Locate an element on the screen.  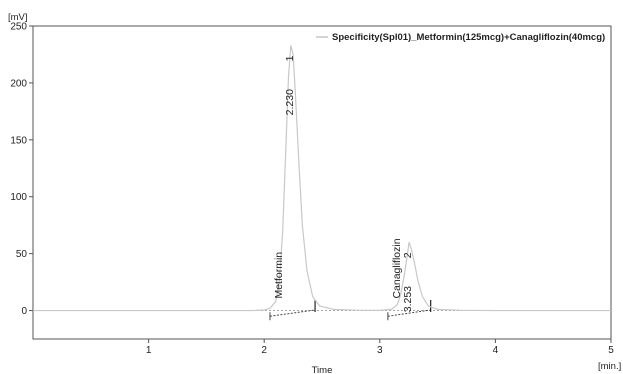
x-tick-label: 1 is located at coordinates (149, 350).